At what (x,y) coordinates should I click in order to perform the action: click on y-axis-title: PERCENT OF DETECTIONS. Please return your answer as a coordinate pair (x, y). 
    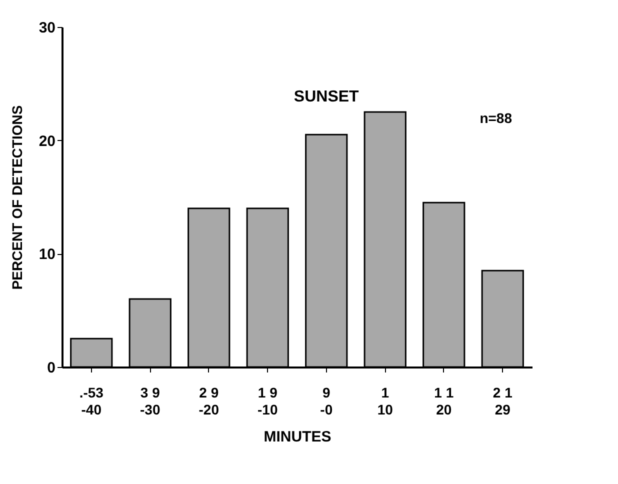
    Looking at the image, I should click on (16, 197).